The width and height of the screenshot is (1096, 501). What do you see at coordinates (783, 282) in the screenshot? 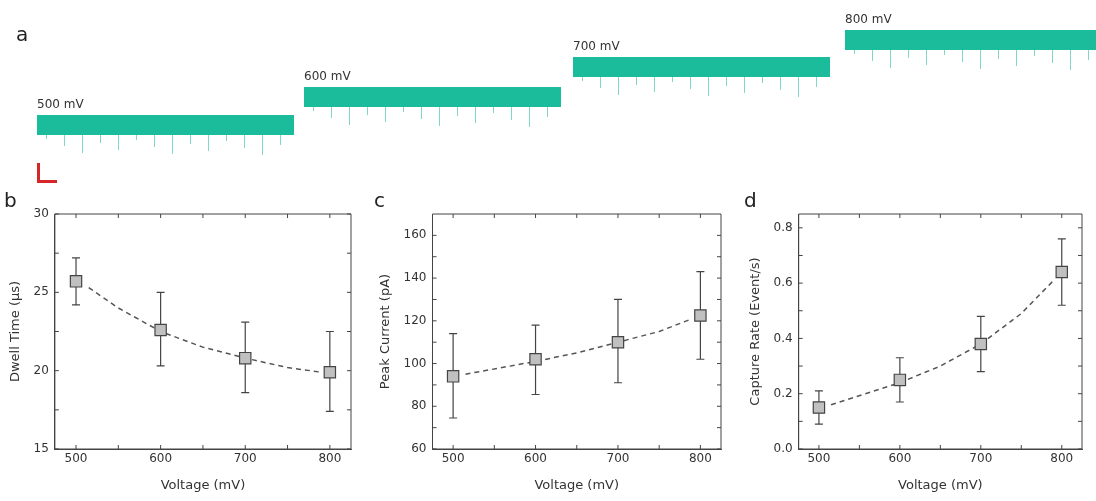
I see `y-tick-label: 0.6` at bounding box center [783, 282].